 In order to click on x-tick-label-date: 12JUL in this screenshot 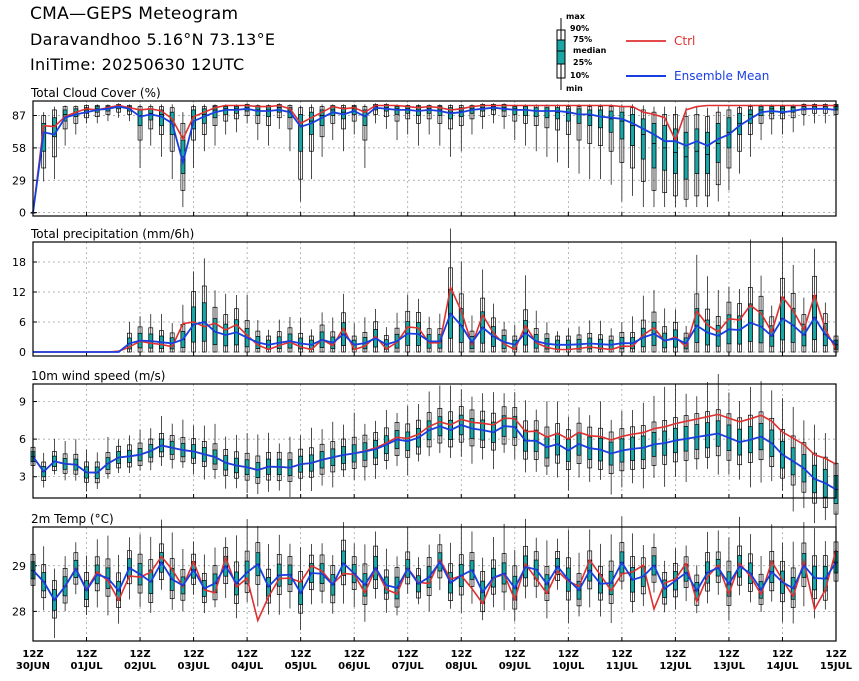, I will do `click(675, 666)`.